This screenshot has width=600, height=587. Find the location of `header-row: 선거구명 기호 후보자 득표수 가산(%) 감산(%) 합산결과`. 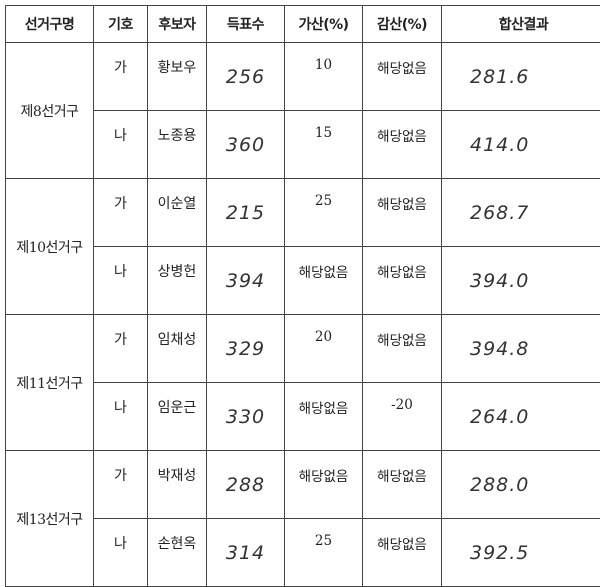

header-row: 선거구명 기호 후보자 득표수 가산(%) 감산(%) 합산결과 is located at coordinates (303, 24).